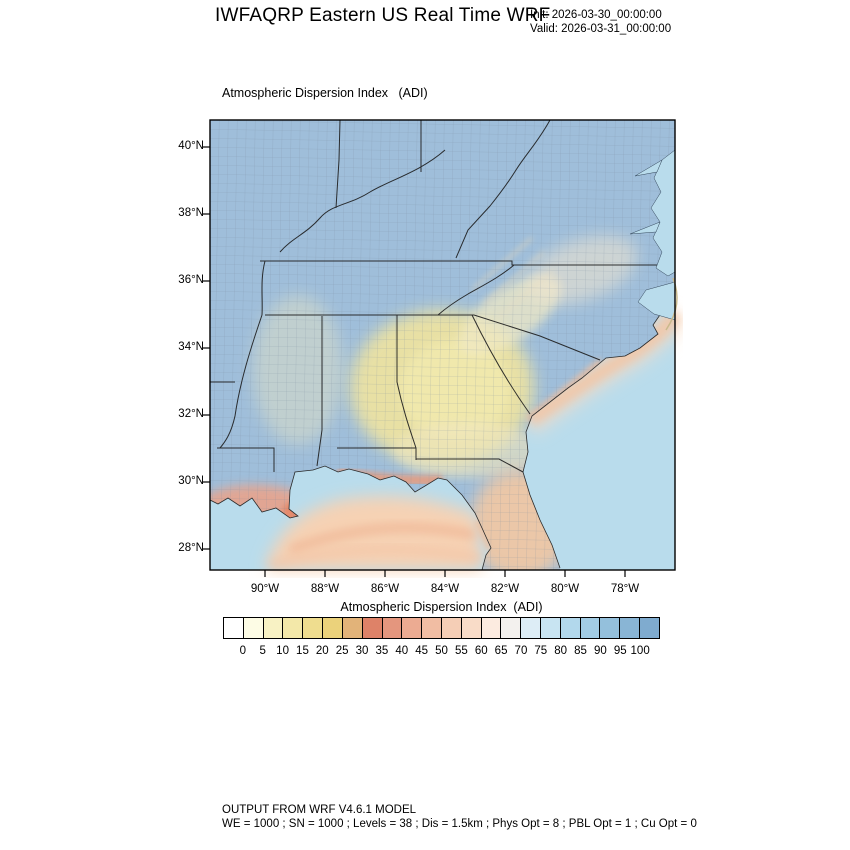 The height and width of the screenshot is (850, 850). Describe the element at coordinates (191, 146) in the screenshot. I see `lat-tick-label: 40°N` at that location.